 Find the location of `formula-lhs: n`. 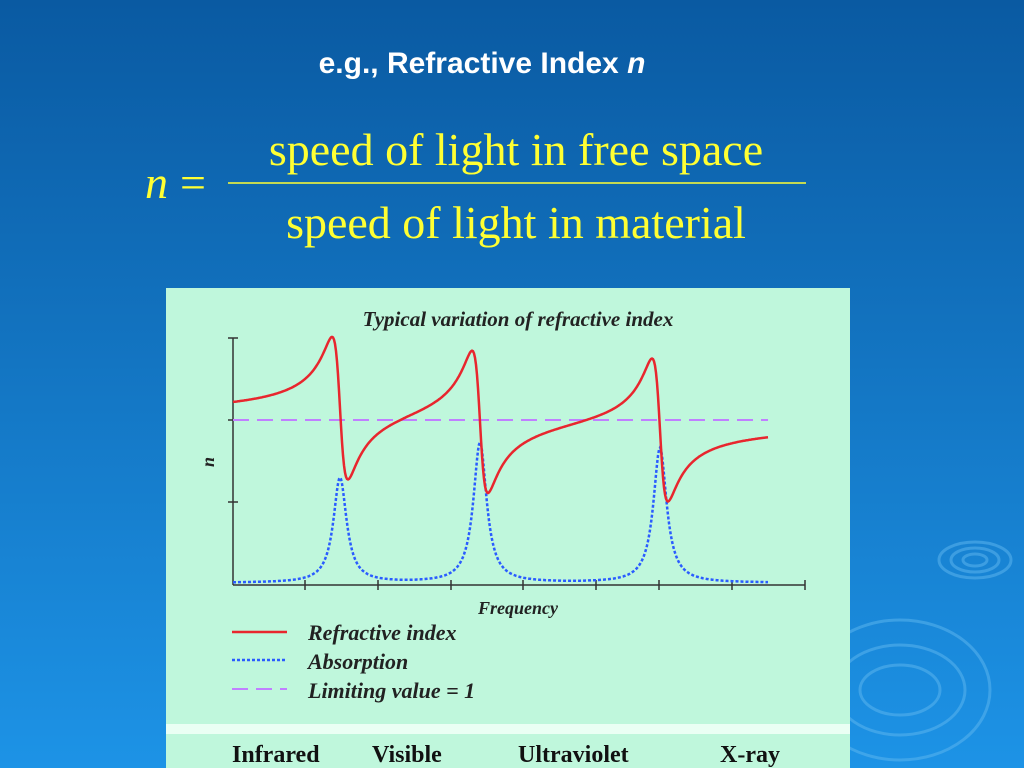

formula-lhs: n is located at coordinates (156, 182).